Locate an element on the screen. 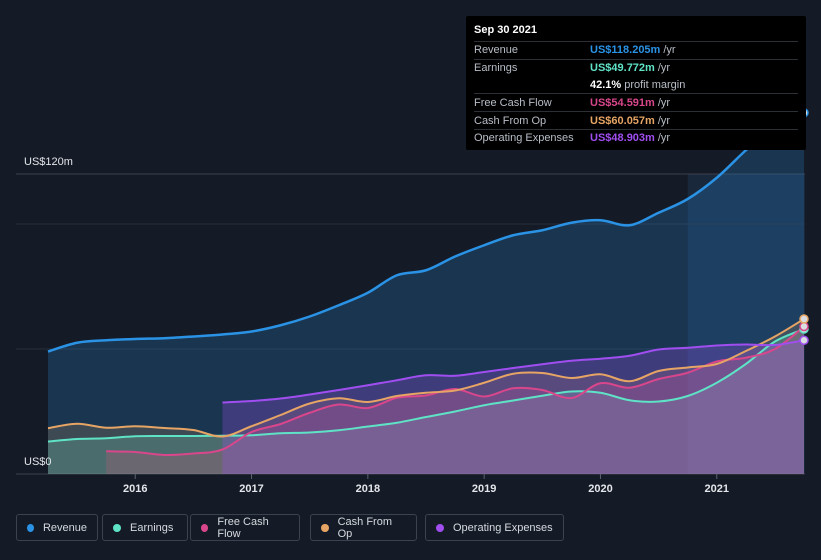  x-tick-label: 2017 is located at coordinates (251, 489).